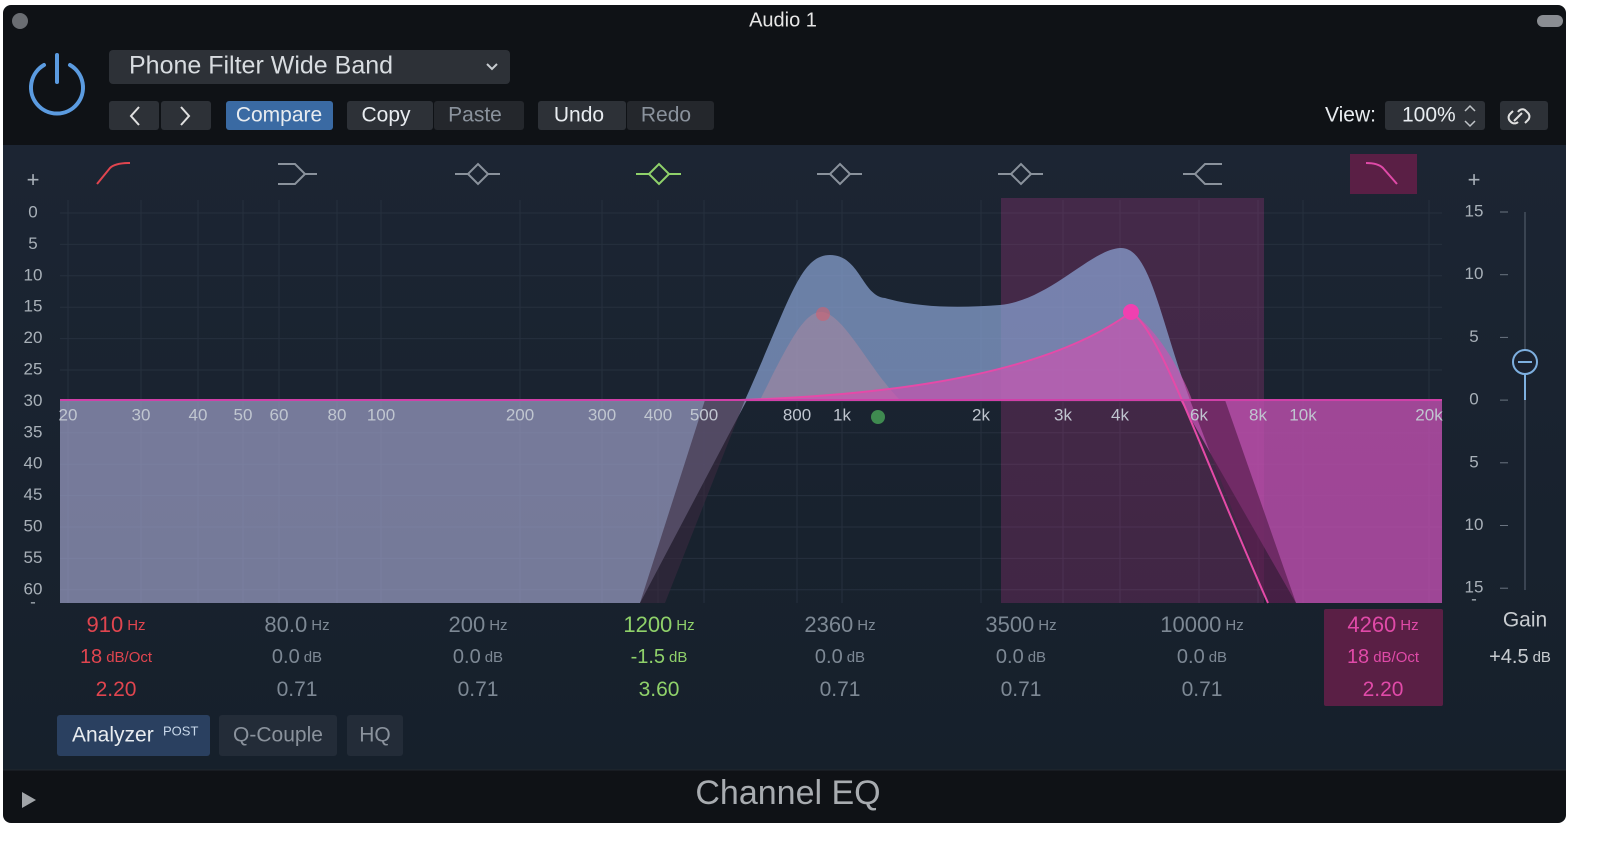 The height and width of the screenshot is (841, 1600). I want to click on freq-label: 200, so click(520, 414).